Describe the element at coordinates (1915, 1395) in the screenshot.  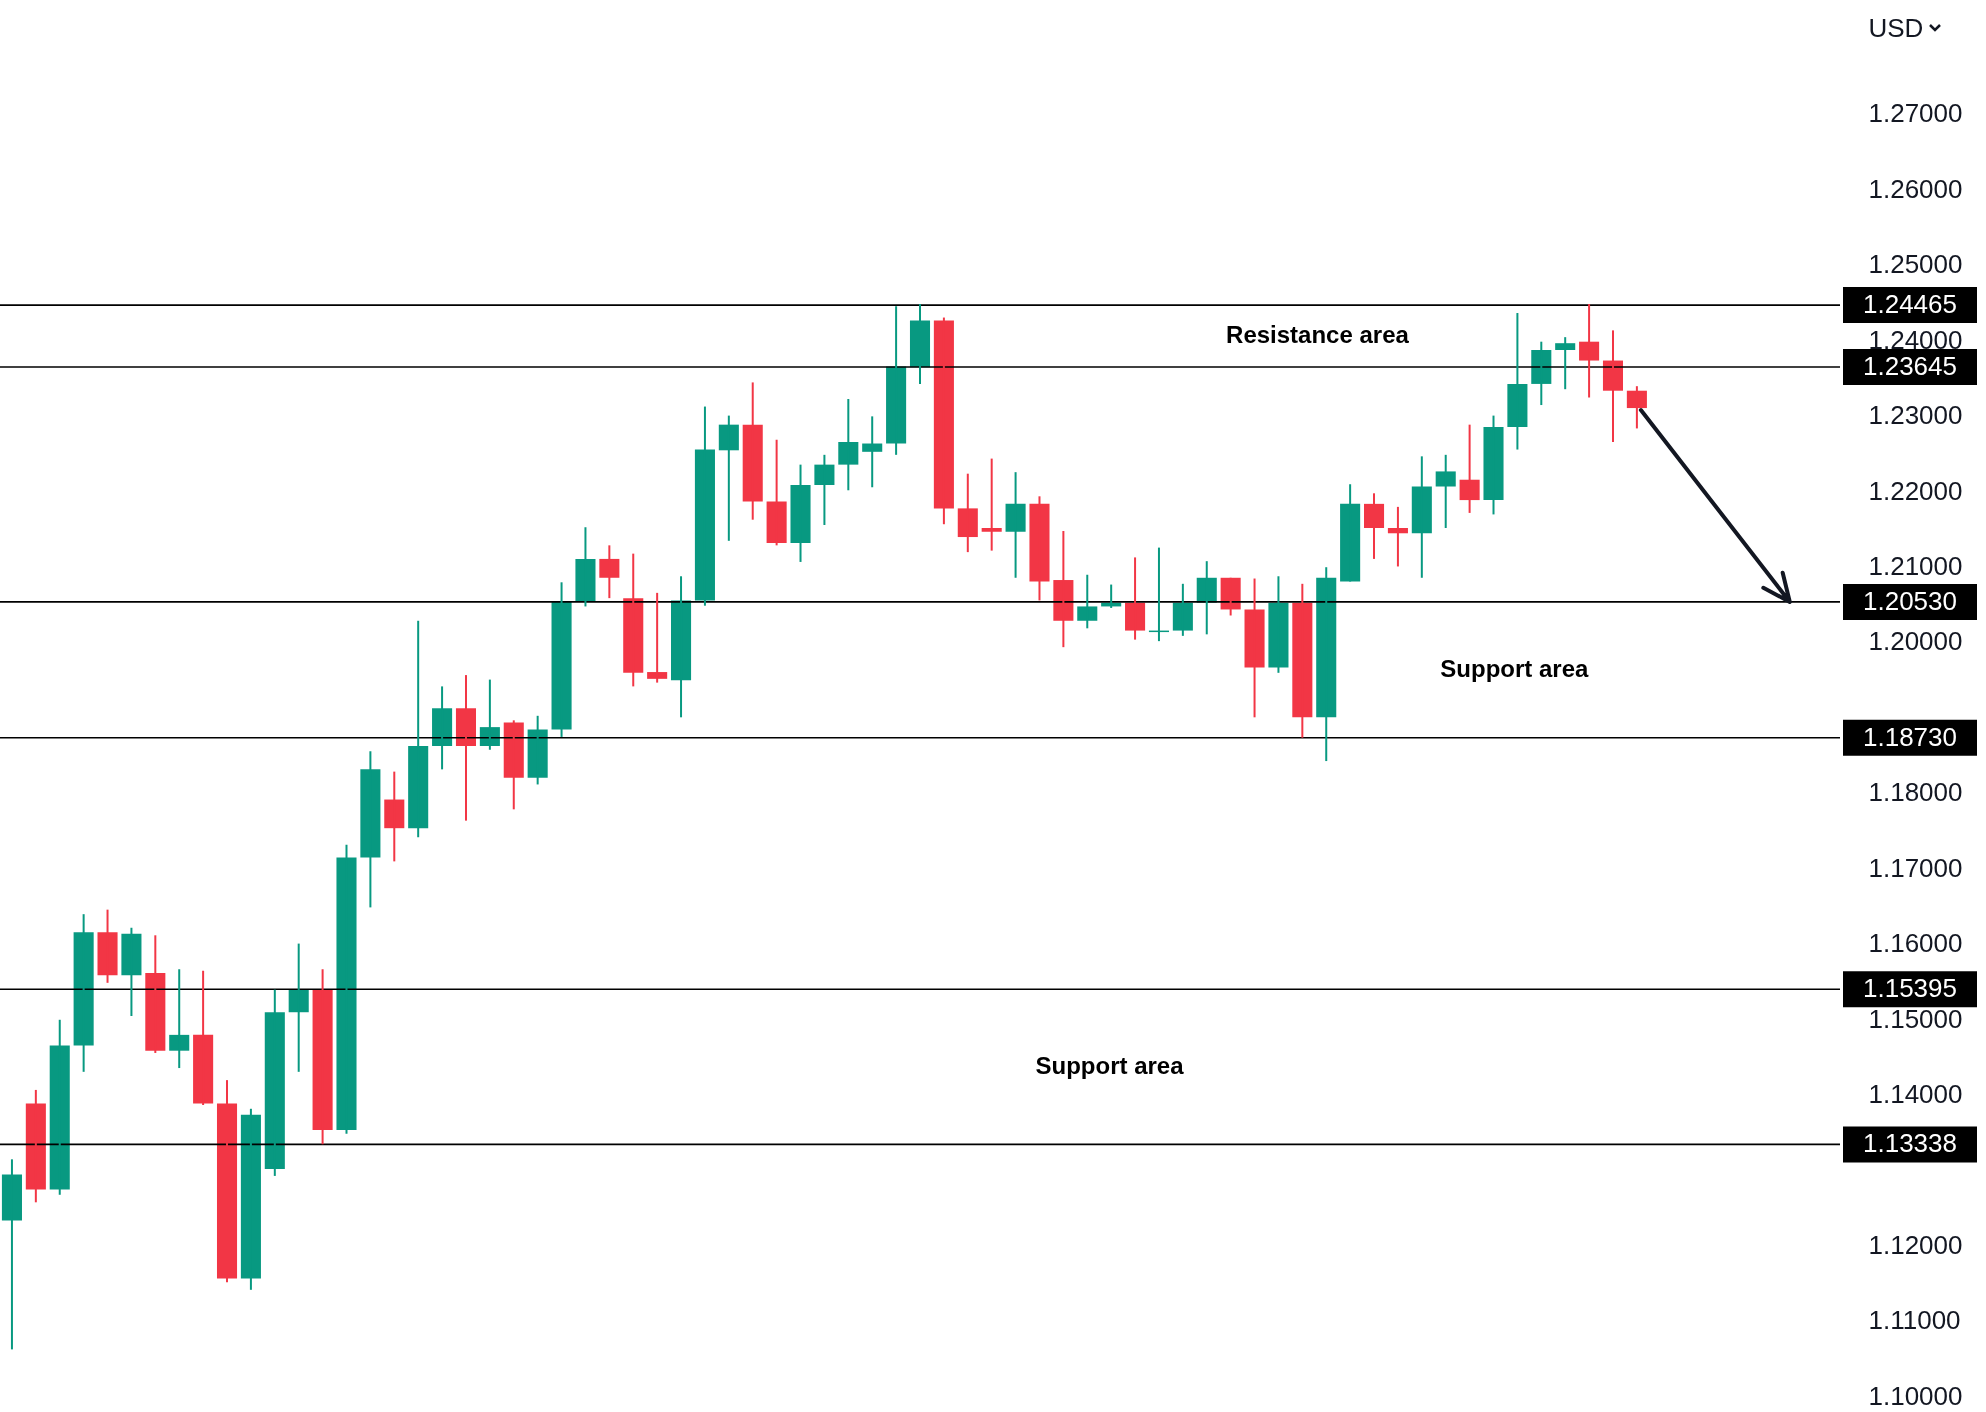
I see `y-tick-label: 1.10000` at that location.